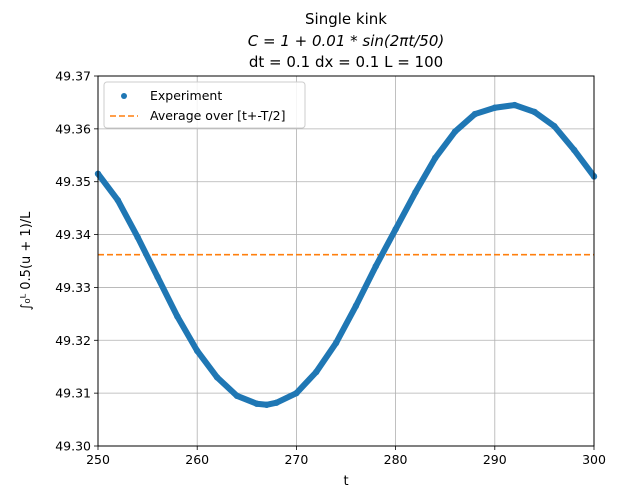 The image size is (617, 499). What do you see at coordinates (98, 459) in the screenshot?
I see `x-tick-label: 250` at bounding box center [98, 459].